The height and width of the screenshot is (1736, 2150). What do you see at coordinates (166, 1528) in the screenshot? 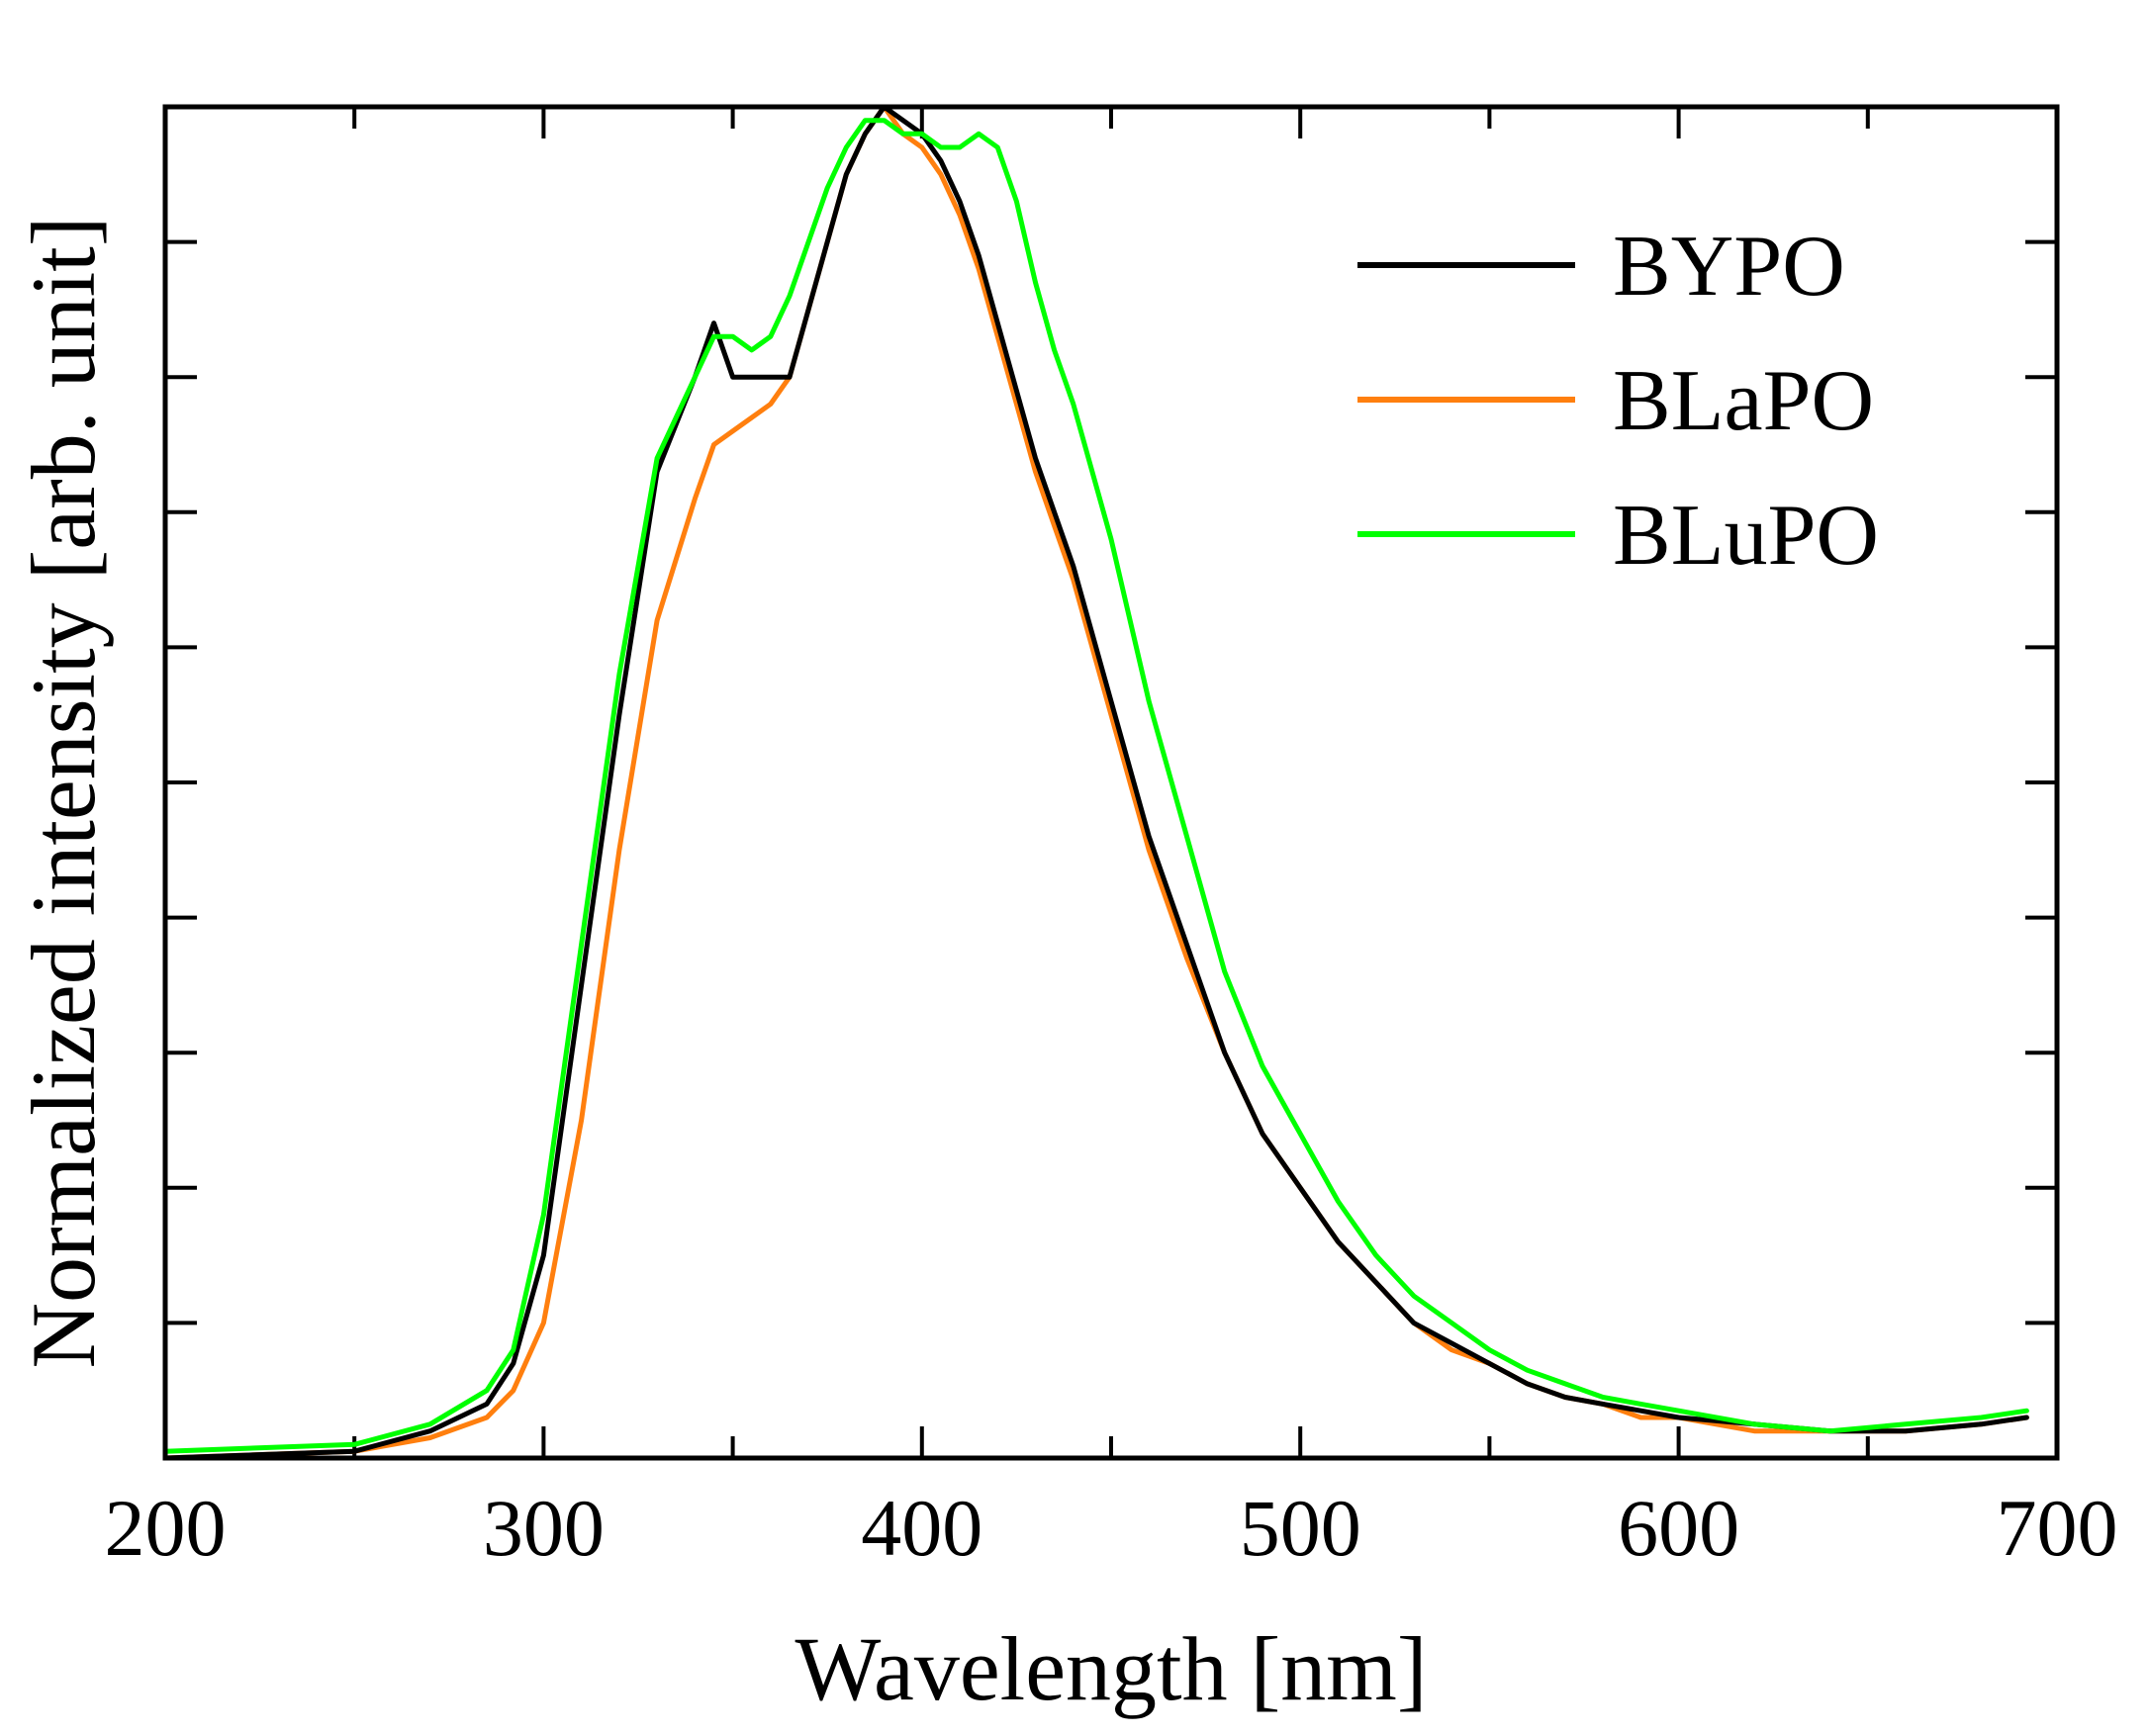
I see `x-tick-label: 200` at bounding box center [166, 1528].